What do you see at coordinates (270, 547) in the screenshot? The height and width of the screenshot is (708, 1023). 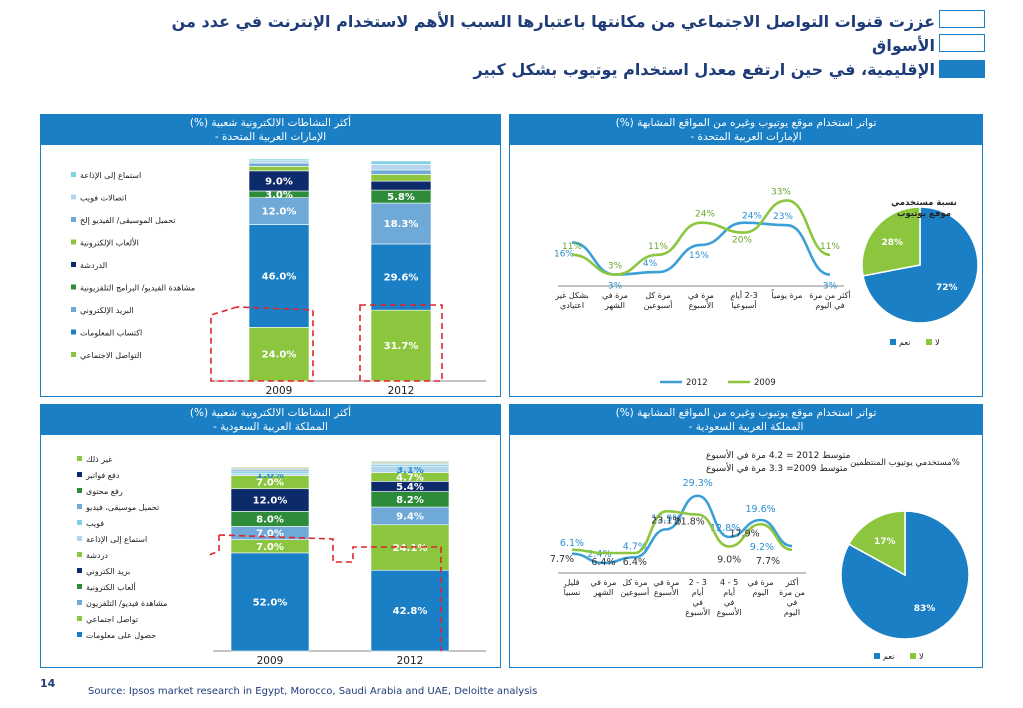 I see `bar-data-label: 7.0%` at bounding box center [270, 547].